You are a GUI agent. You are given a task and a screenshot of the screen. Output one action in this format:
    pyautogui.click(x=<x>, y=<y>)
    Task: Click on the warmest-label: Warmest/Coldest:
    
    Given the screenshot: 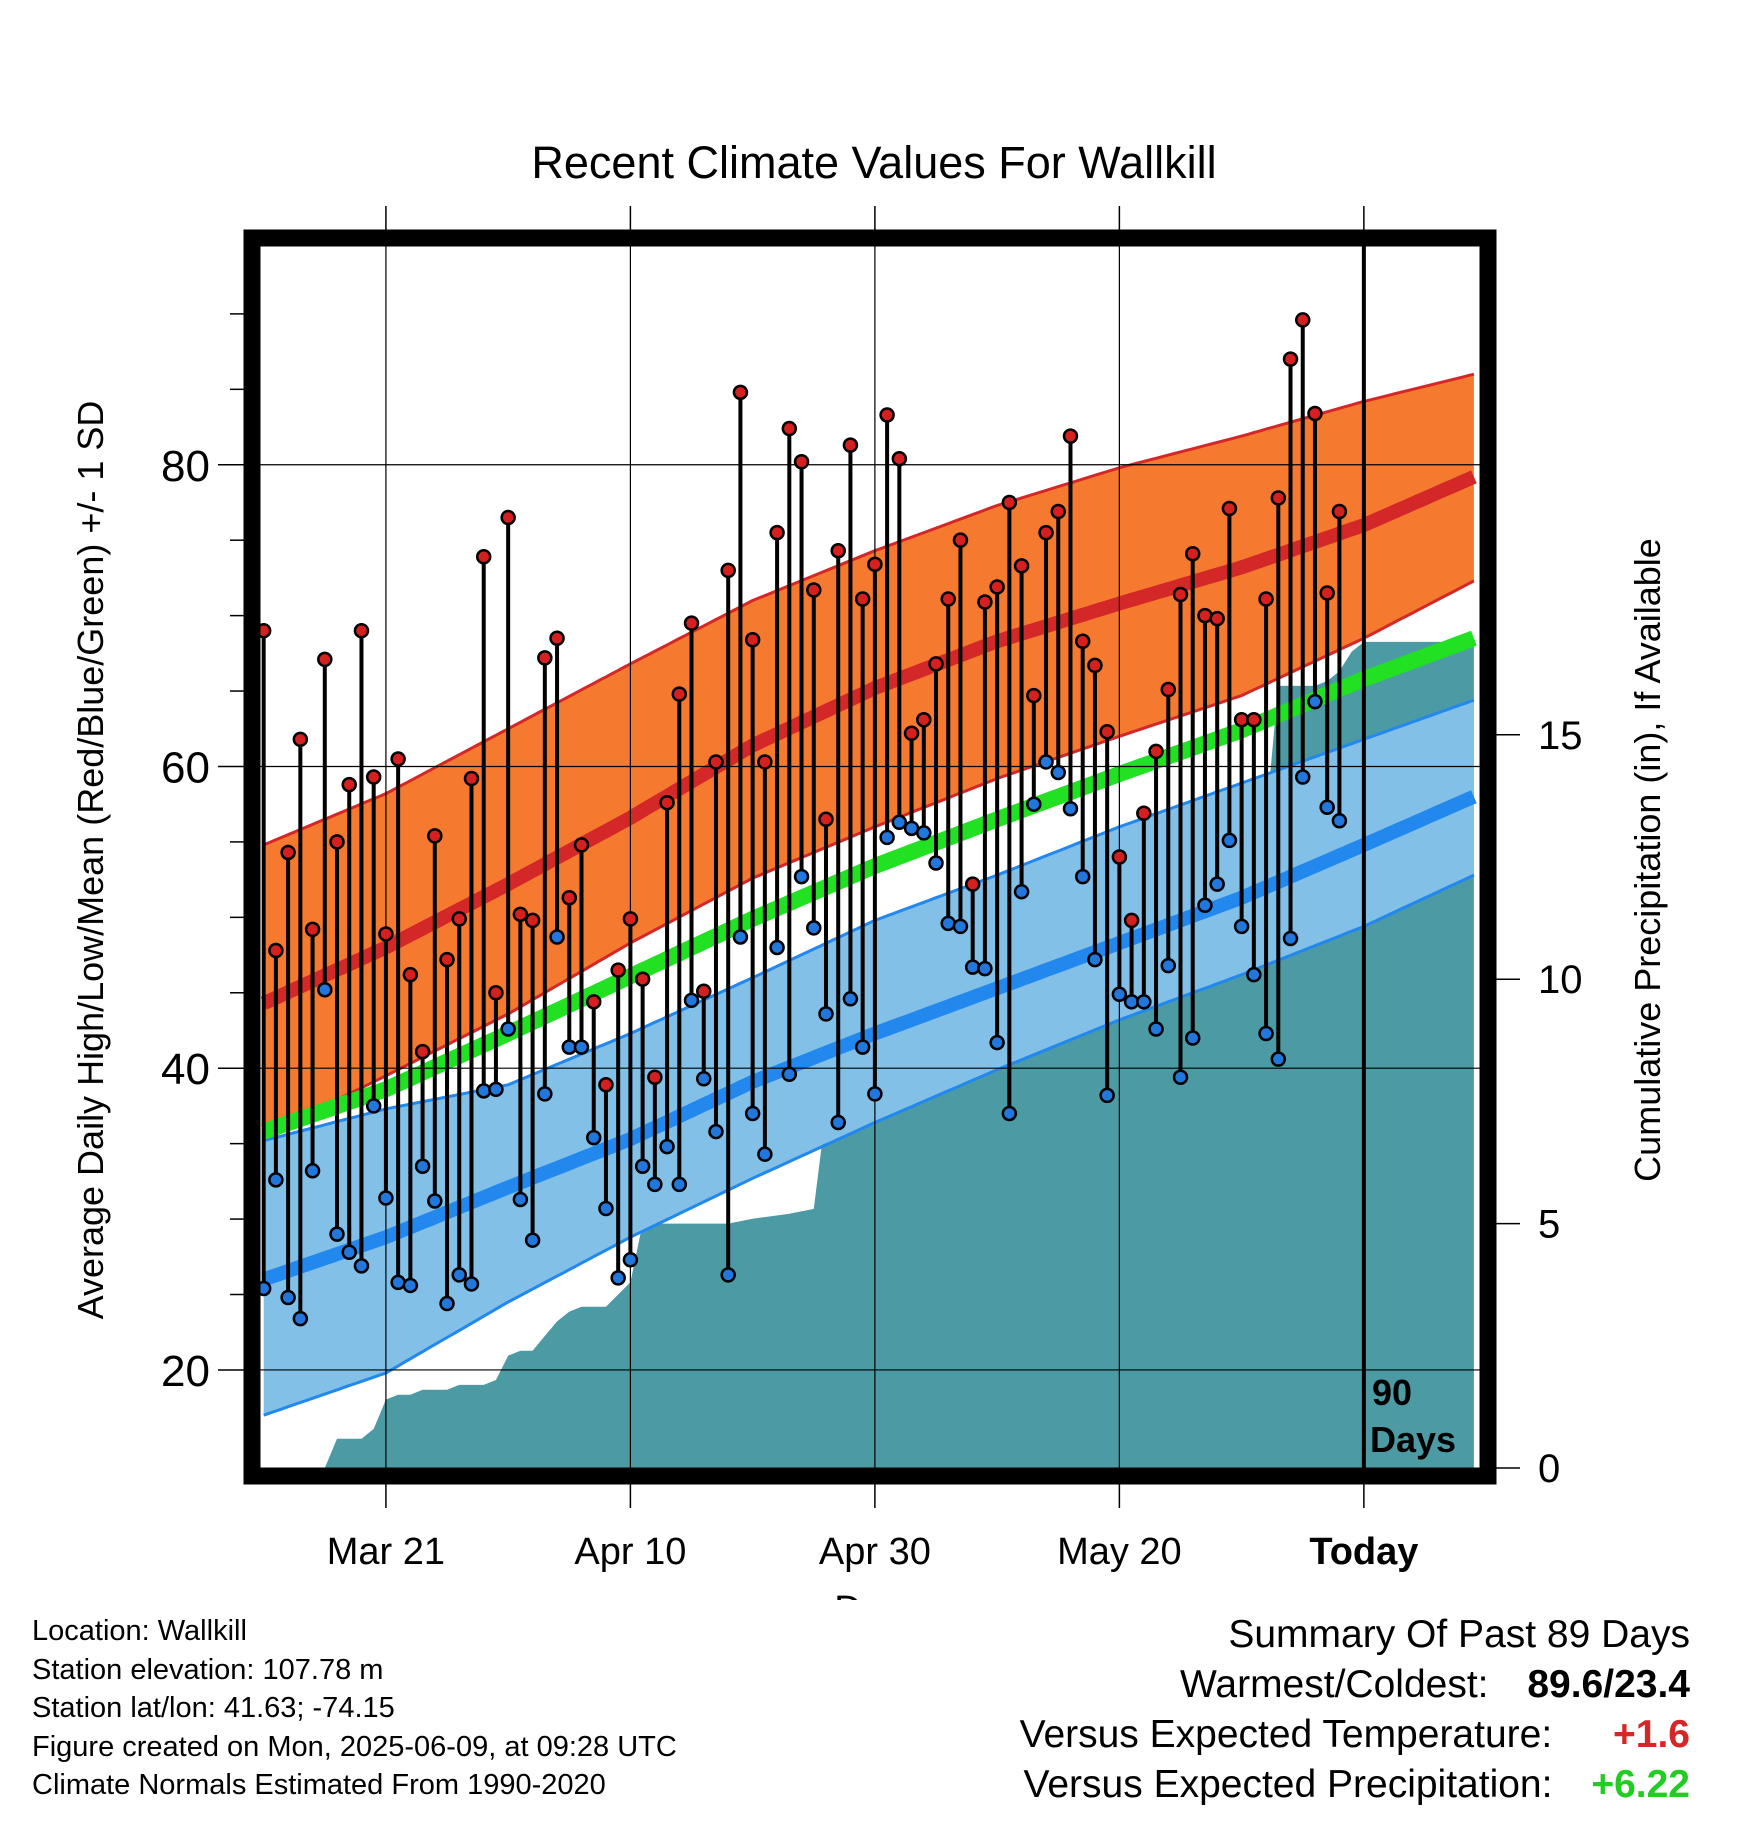 What is the action you would take?
    pyautogui.click(x=1334, y=1684)
    